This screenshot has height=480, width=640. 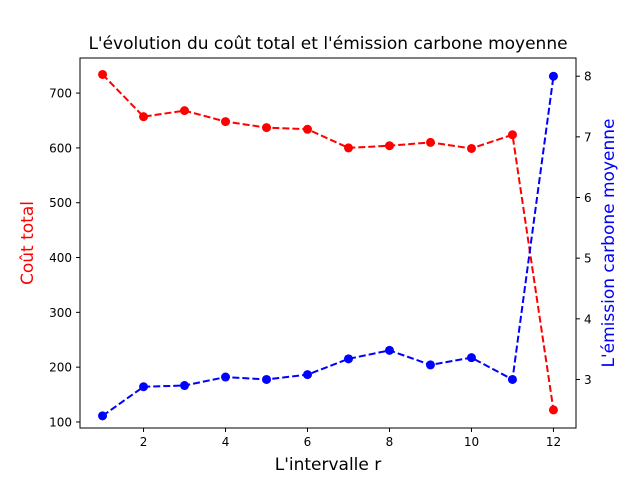 I want to click on left-tick-label: 600, so click(x=60, y=148).